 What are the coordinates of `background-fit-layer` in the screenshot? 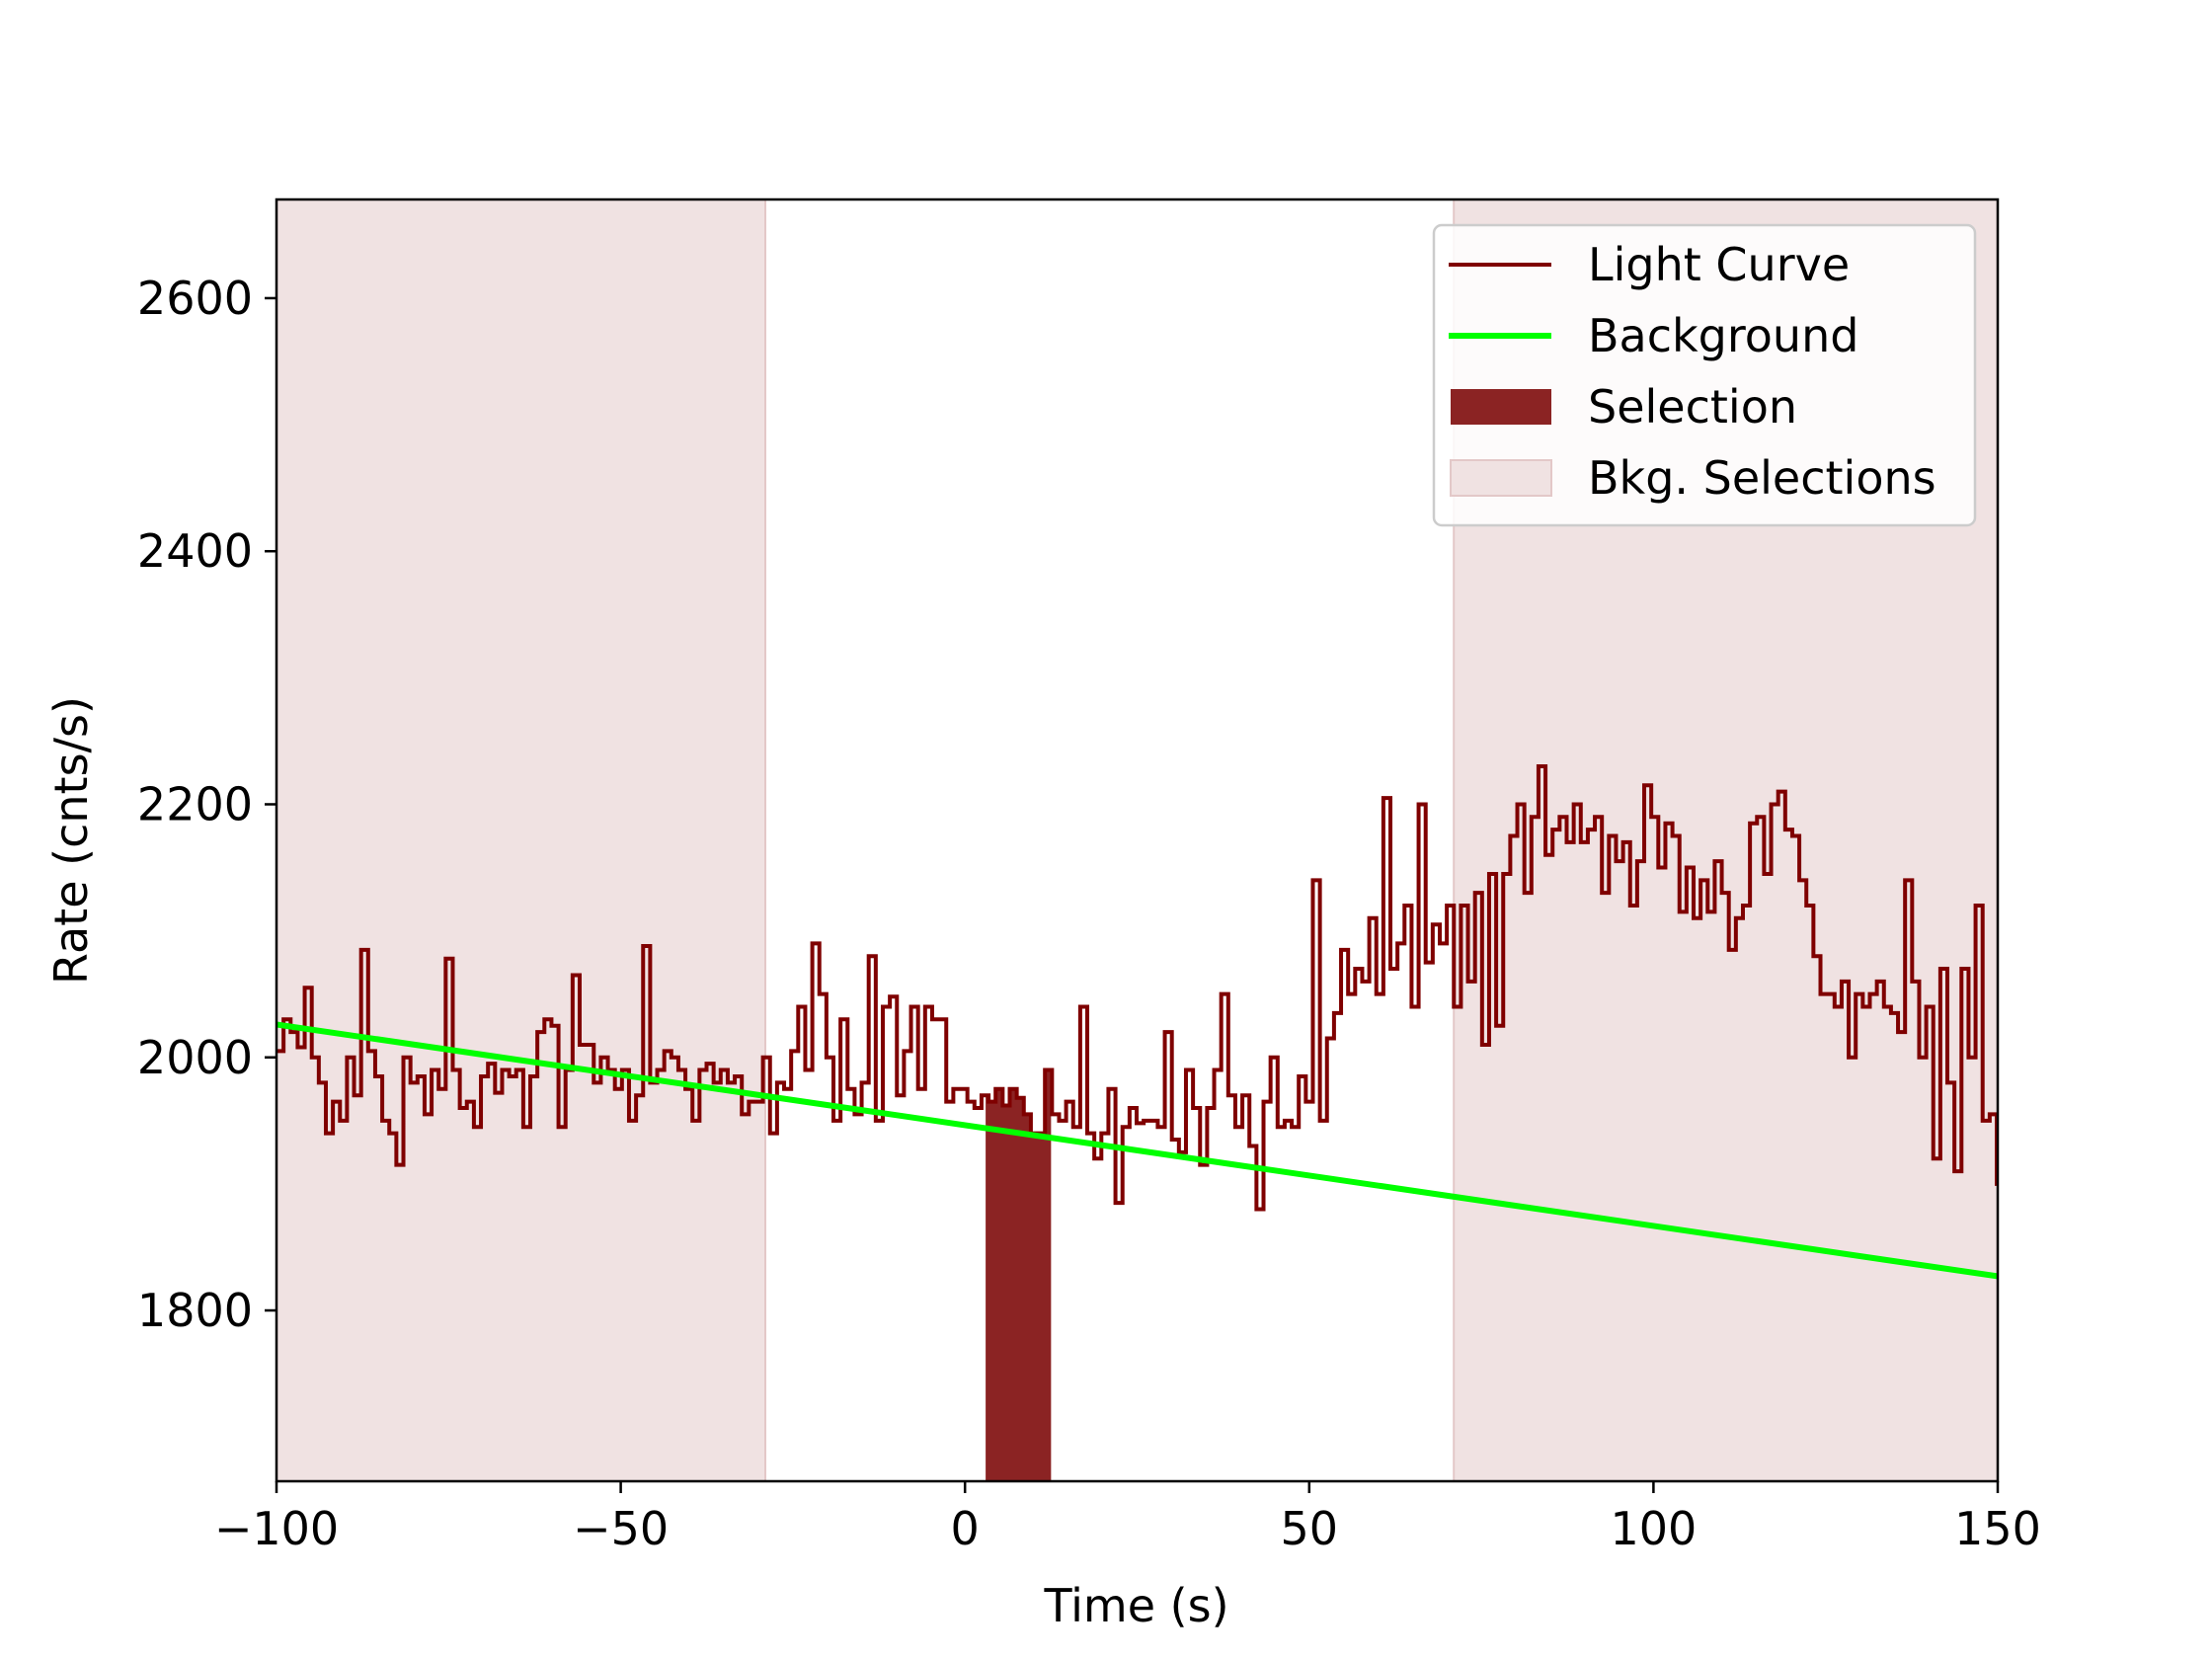 It's located at (1137, 1151).